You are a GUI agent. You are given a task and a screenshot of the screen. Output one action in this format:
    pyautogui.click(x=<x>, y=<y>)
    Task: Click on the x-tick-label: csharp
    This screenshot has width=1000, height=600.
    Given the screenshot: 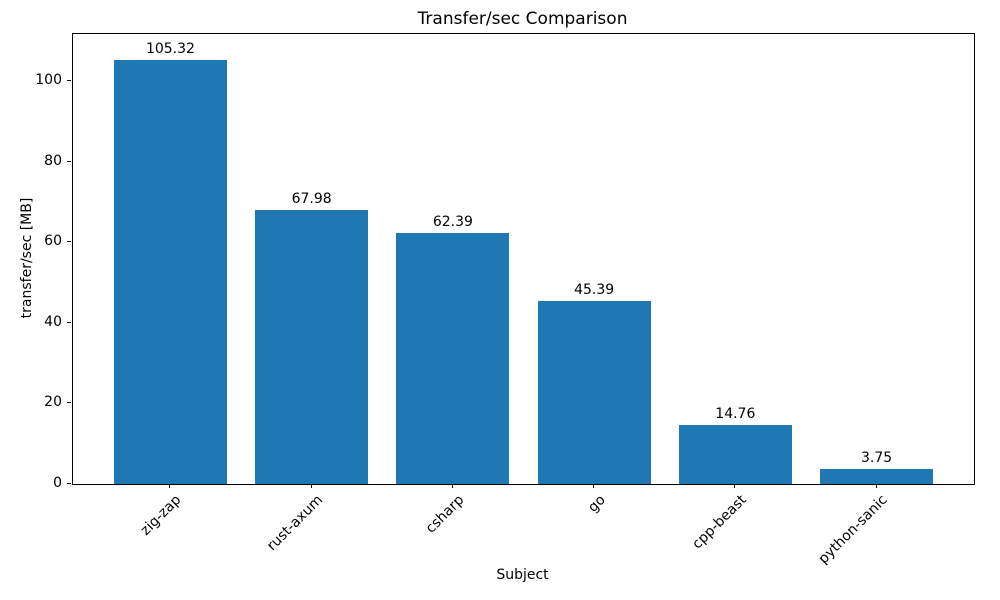 What is the action you would take?
    pyautogui.click(x=445, y=514)
    